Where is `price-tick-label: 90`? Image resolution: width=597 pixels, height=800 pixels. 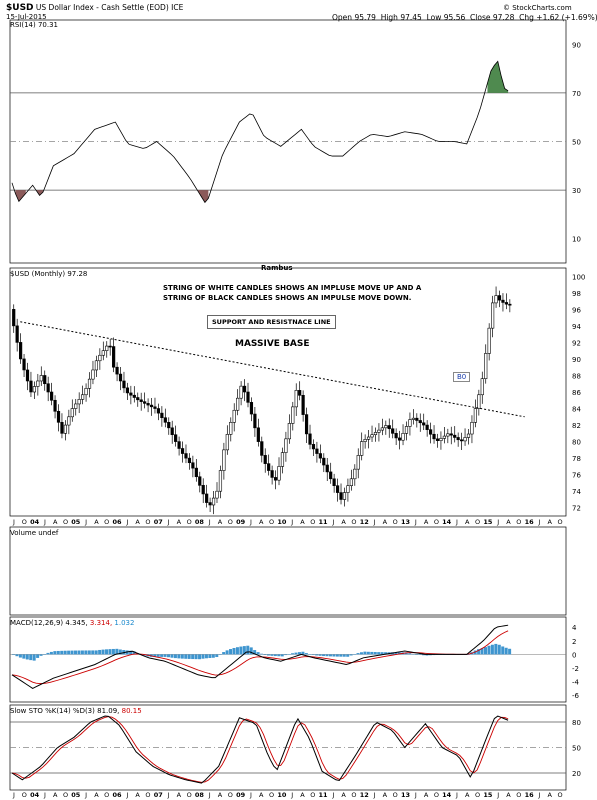 price-tick-label: 90 is located at coordinates (576, 360).